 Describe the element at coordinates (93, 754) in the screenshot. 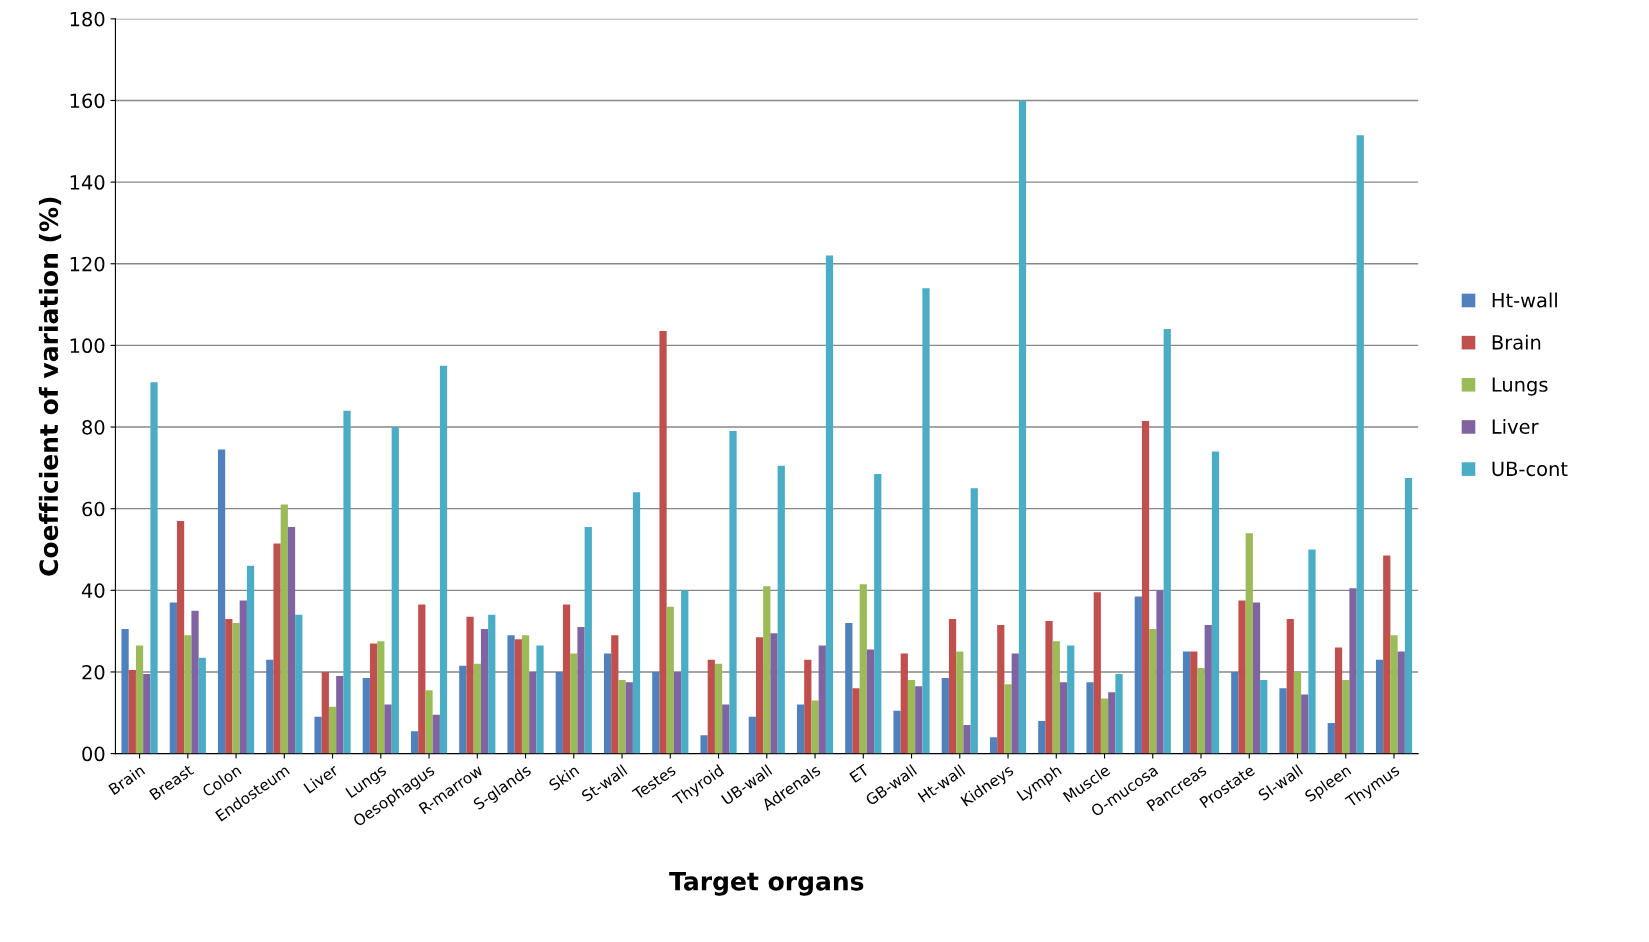

I see `y-tick-label: 00` at that location.